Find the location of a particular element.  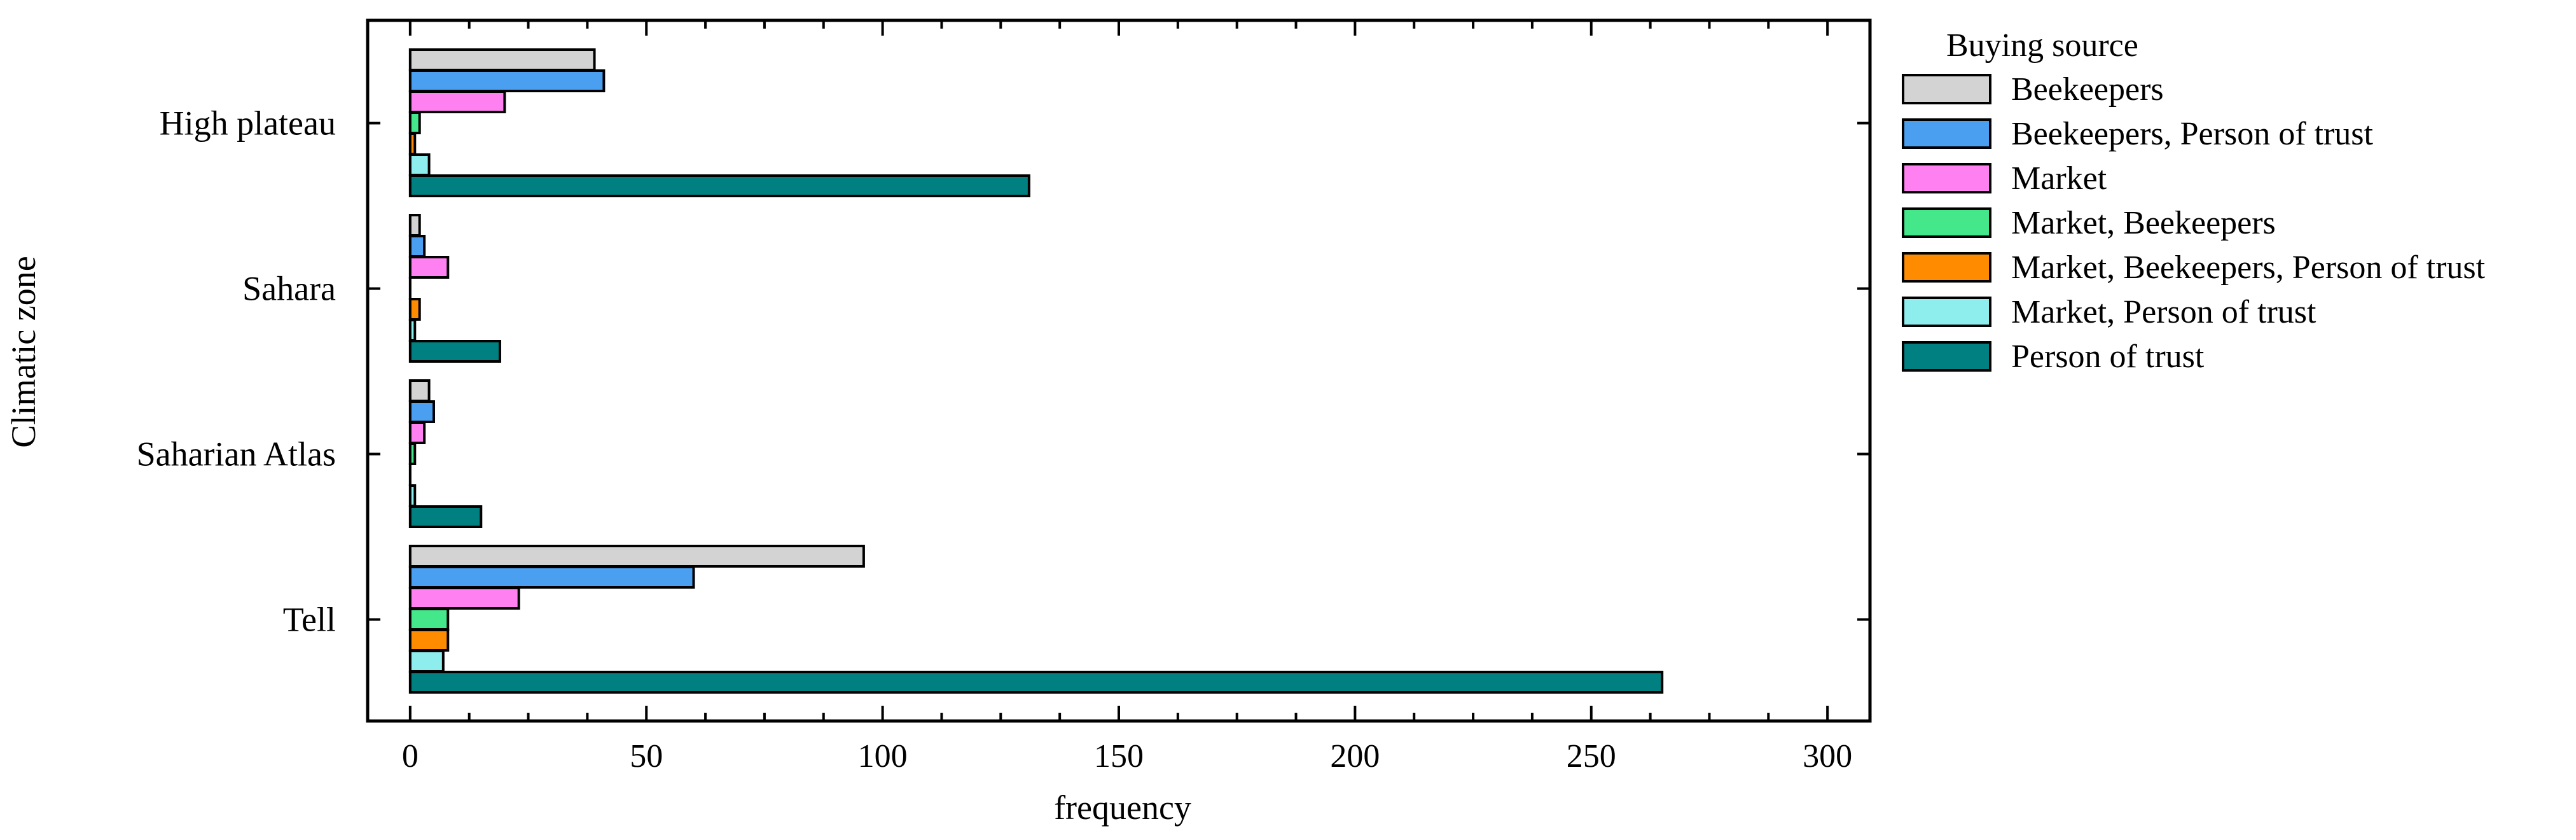

category-label: Sahara is located at coordinates (289, 289).